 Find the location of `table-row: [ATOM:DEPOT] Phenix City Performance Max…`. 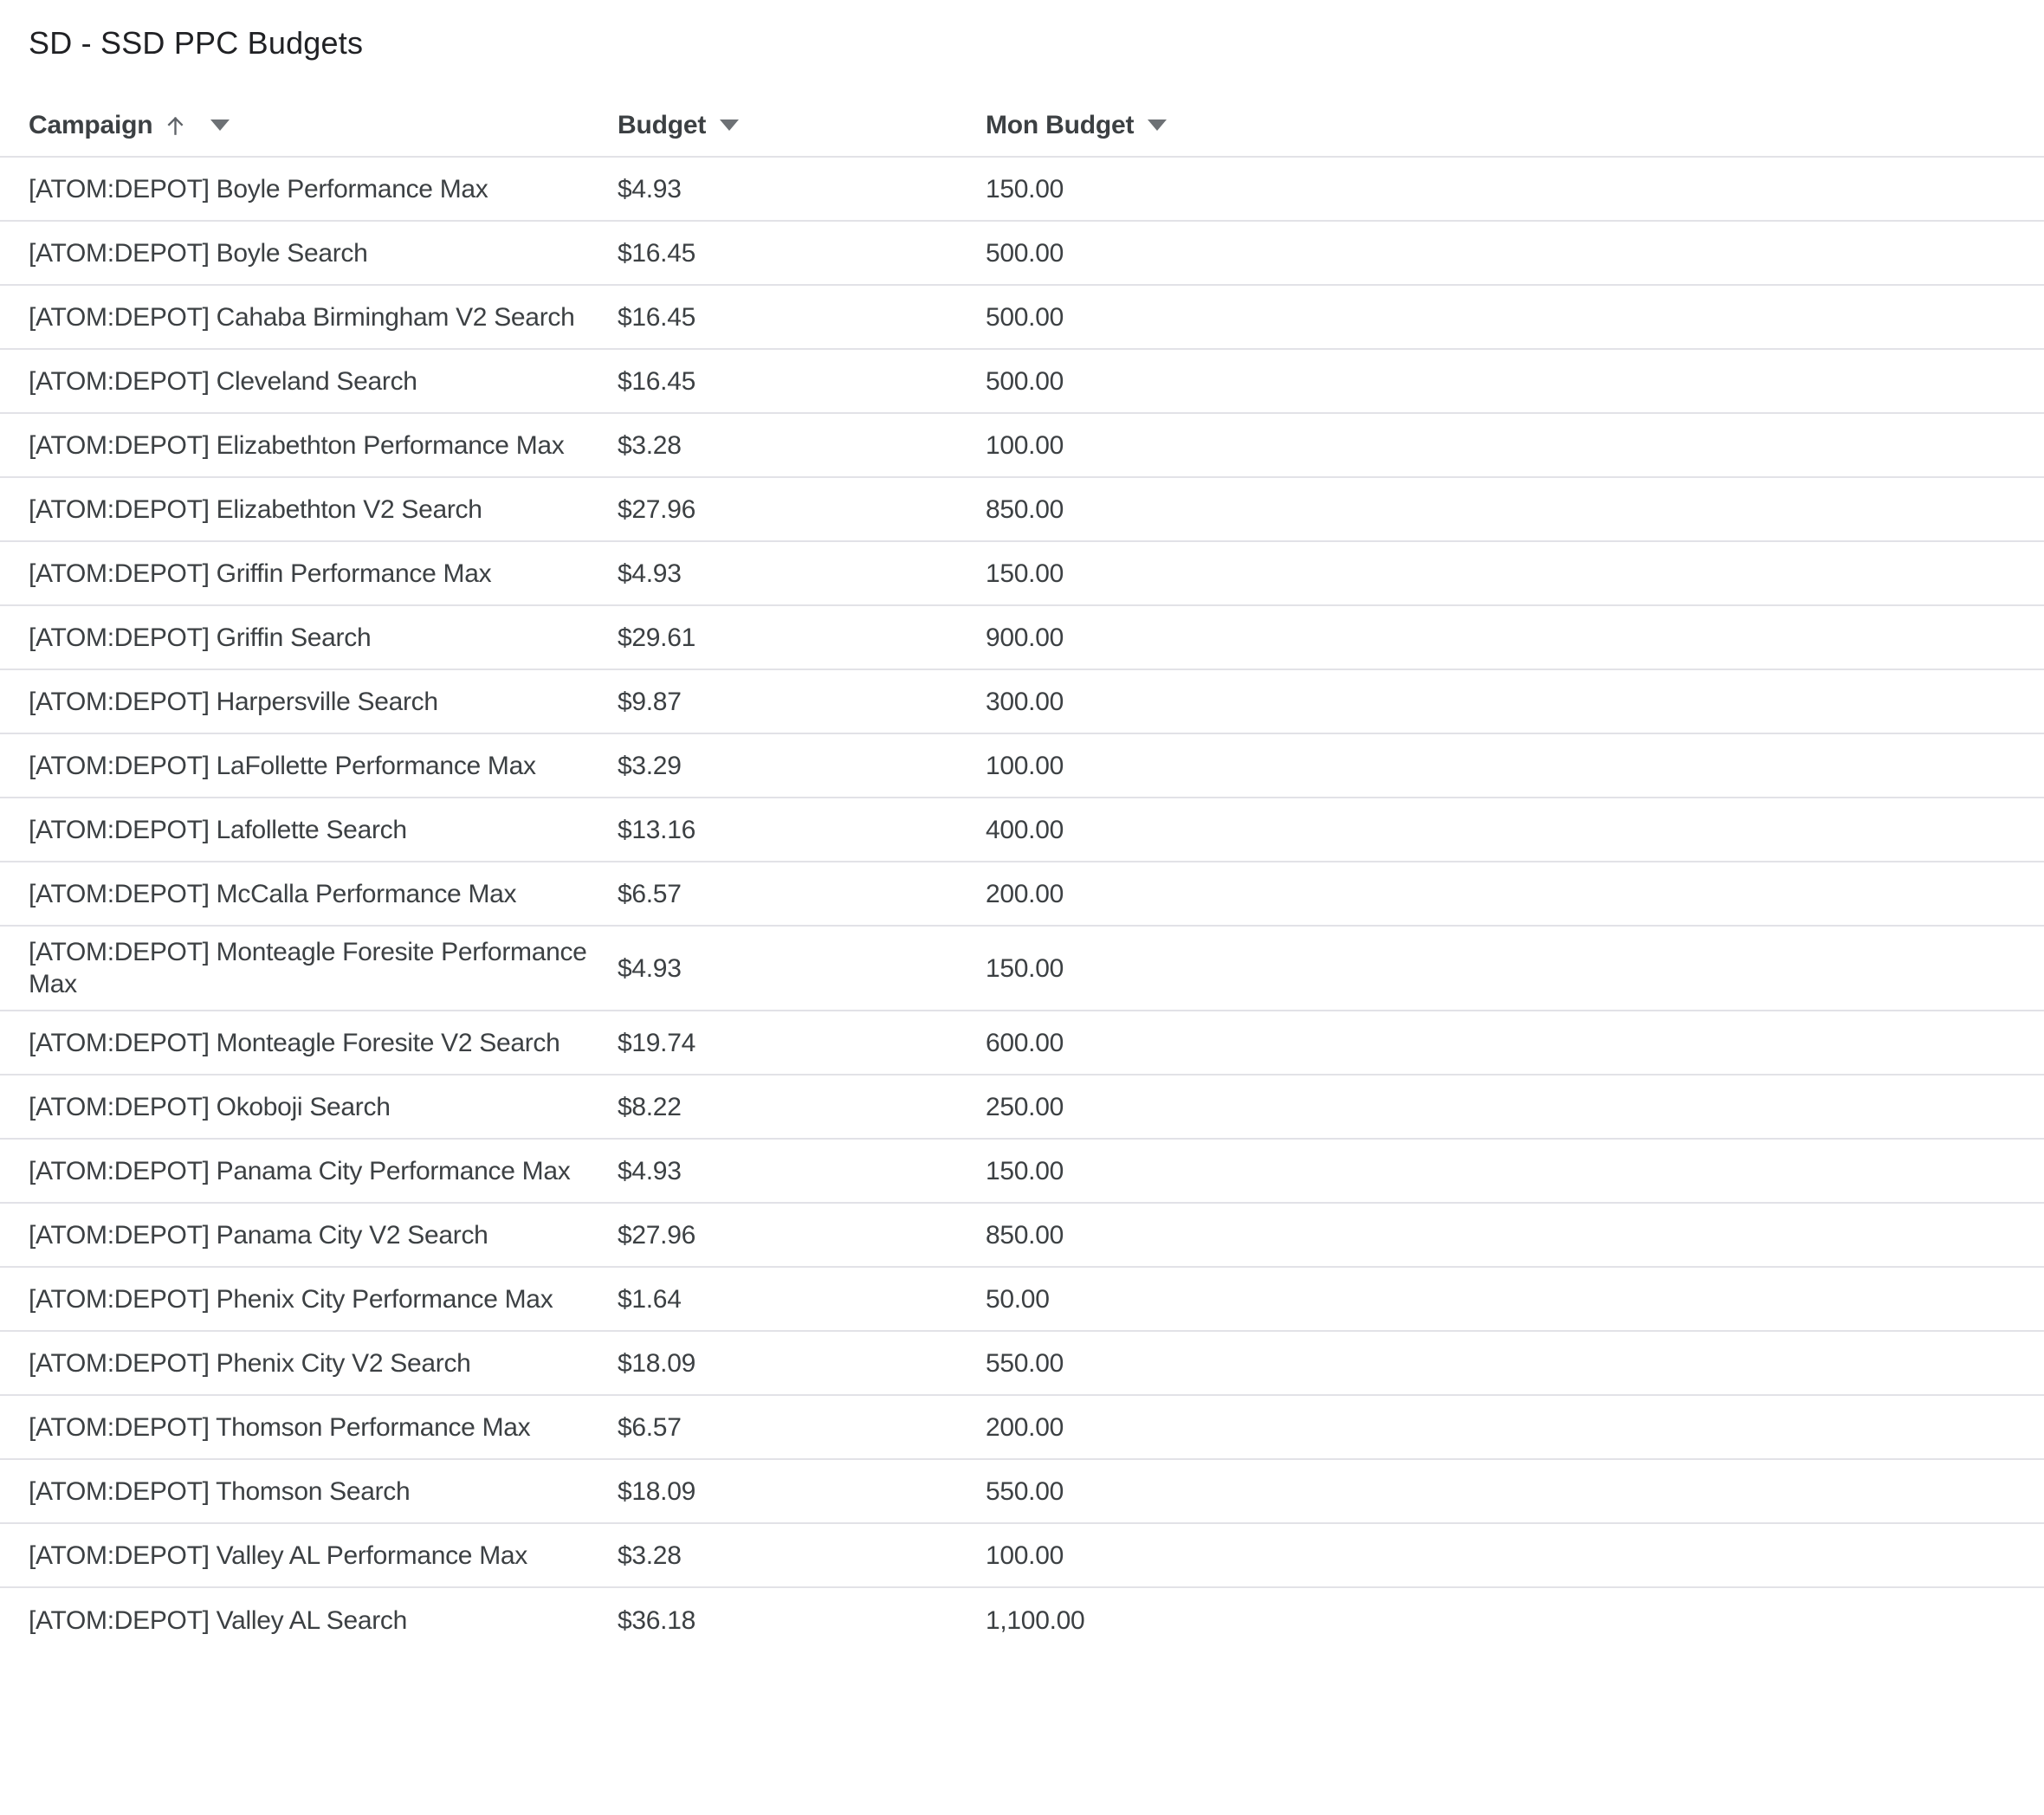

table-row: [ATOM:DEPOT] Phenix City Performance Max… is located at coordinates (1022, 1300).